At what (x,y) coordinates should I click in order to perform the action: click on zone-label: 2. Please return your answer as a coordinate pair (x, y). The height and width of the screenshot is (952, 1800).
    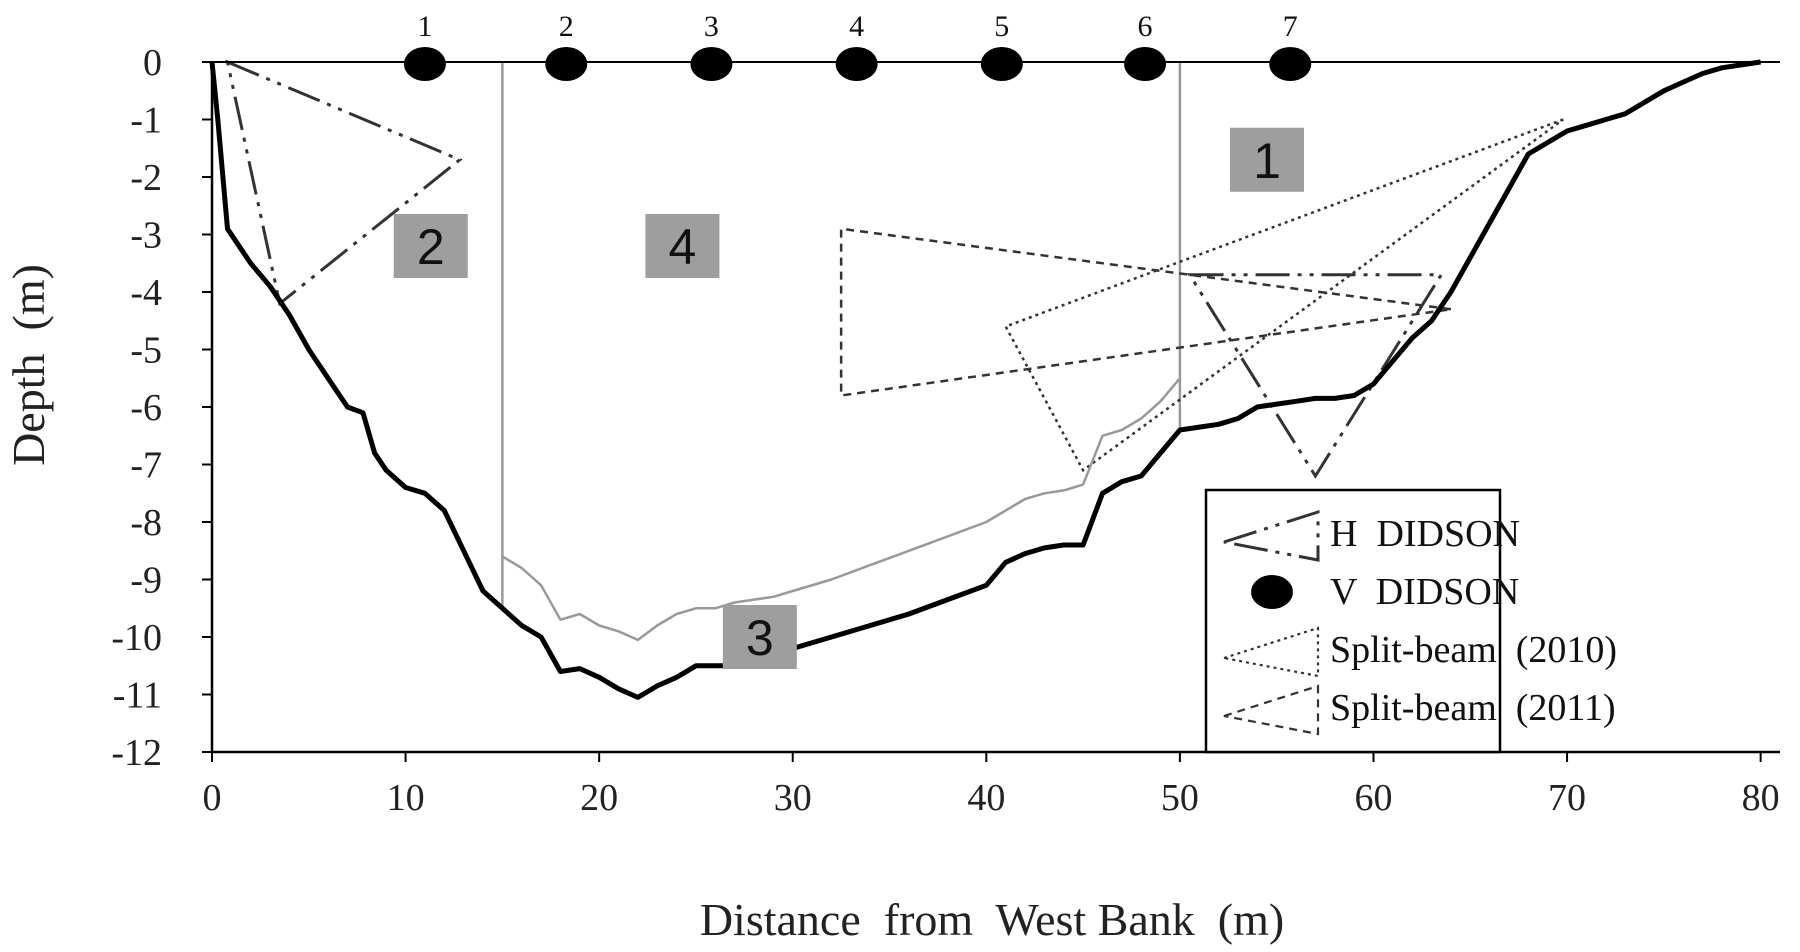
    Looking at the image, I should click on (431, 247).